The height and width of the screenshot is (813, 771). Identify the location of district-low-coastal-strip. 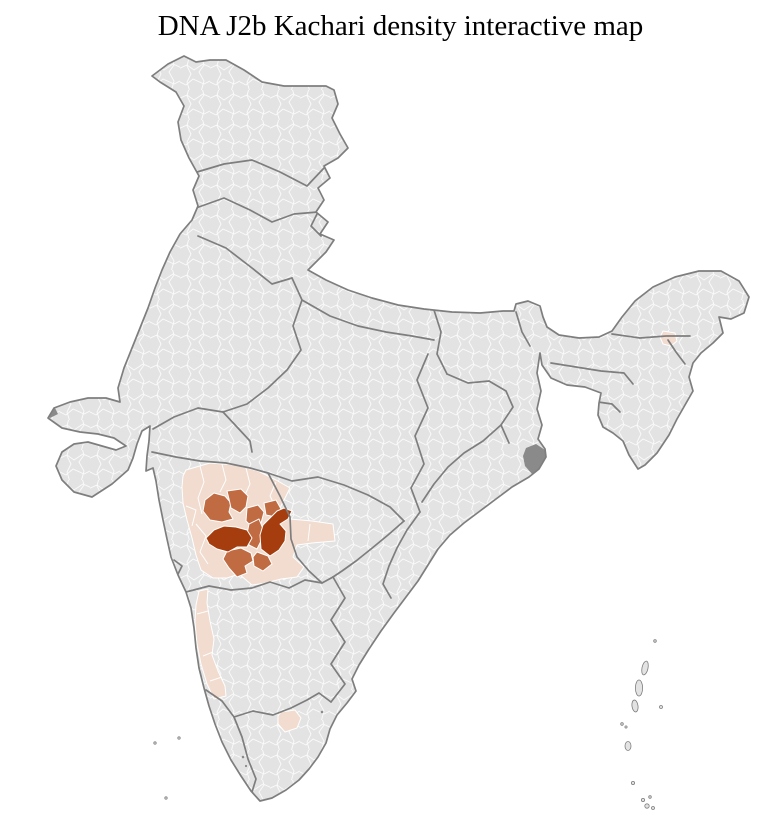
(210, 644).